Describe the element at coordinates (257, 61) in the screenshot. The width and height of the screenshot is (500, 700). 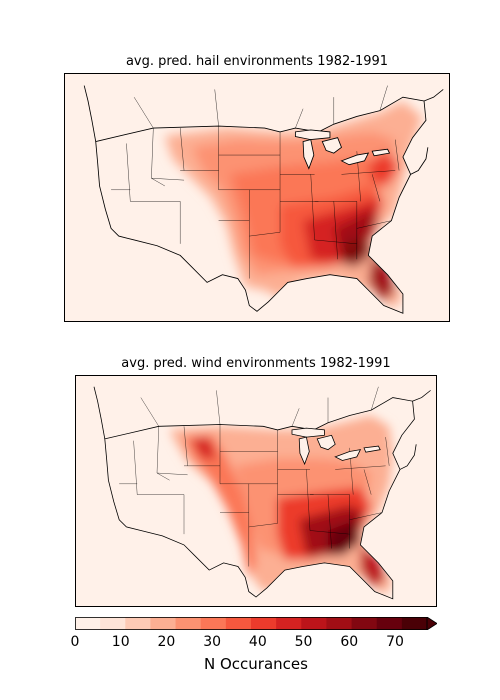
I see `hail-panel-title: avg. pred. hail environments 1982-1991` at that location.